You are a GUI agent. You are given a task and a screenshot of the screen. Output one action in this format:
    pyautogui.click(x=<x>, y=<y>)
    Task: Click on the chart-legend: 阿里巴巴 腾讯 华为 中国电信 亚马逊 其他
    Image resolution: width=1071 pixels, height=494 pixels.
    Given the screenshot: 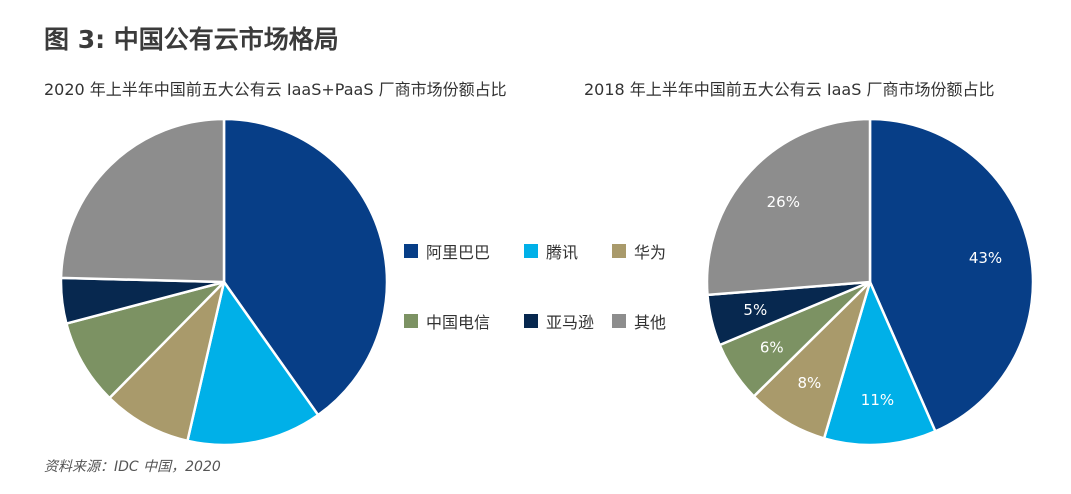 What is the action you would take?
    pyautogui.click(x=554, y=287)
    